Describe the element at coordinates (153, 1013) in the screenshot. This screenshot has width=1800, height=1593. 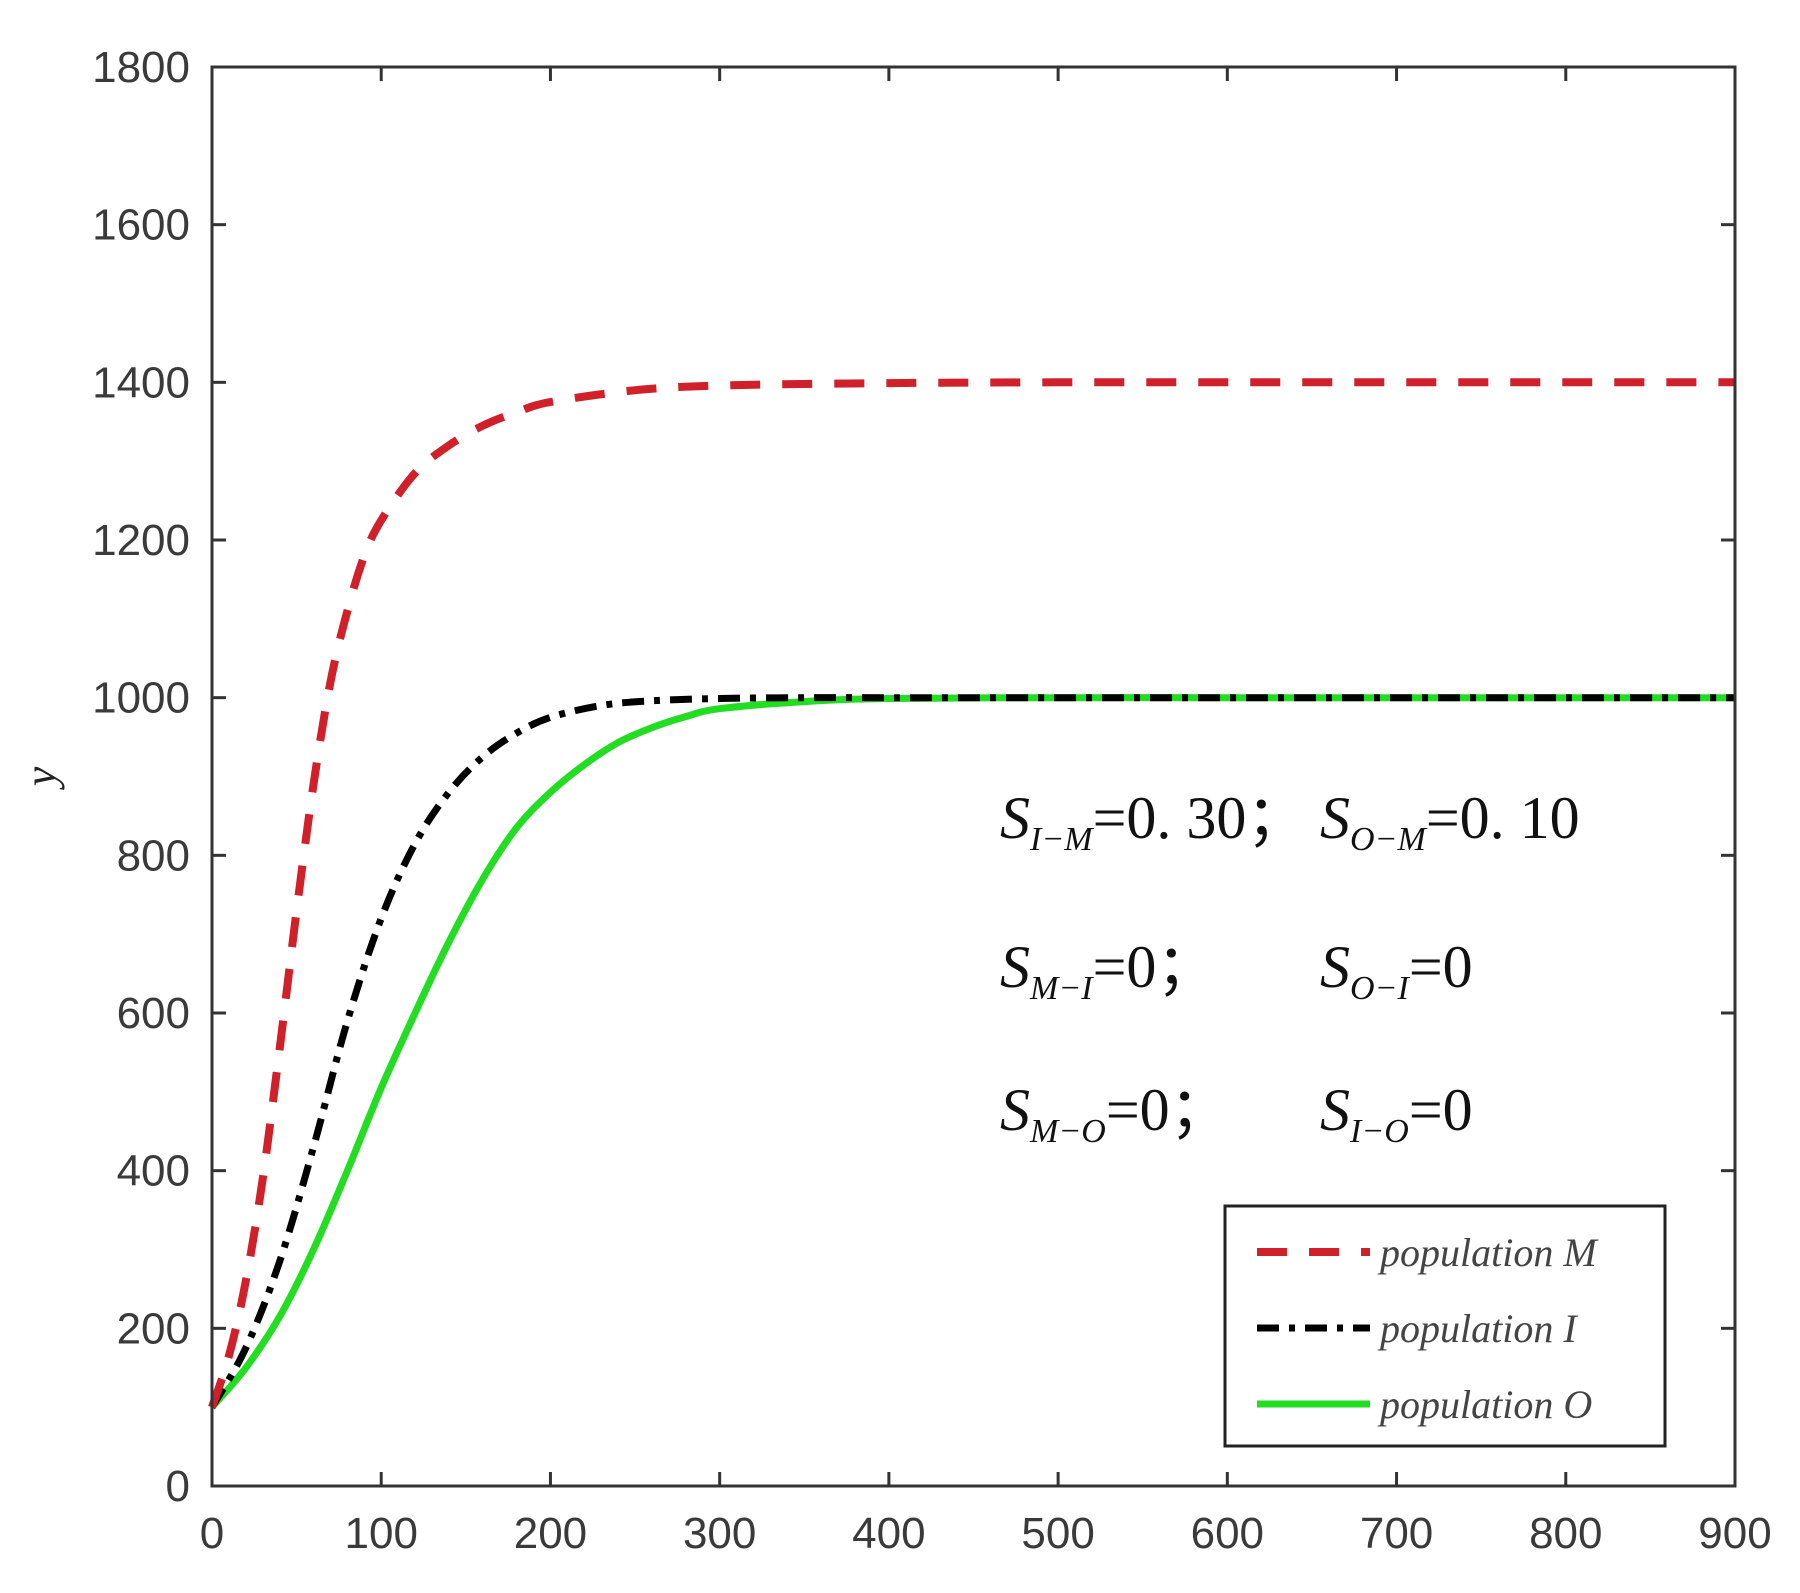
I see `y-tick-label: 600` at that location.